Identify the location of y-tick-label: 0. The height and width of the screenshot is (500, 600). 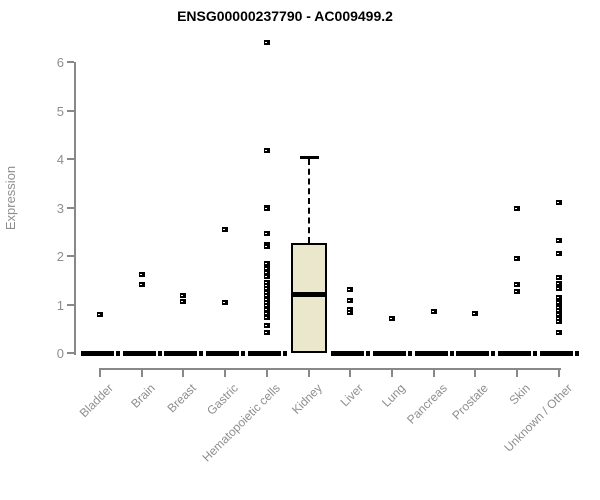
(60, 353).